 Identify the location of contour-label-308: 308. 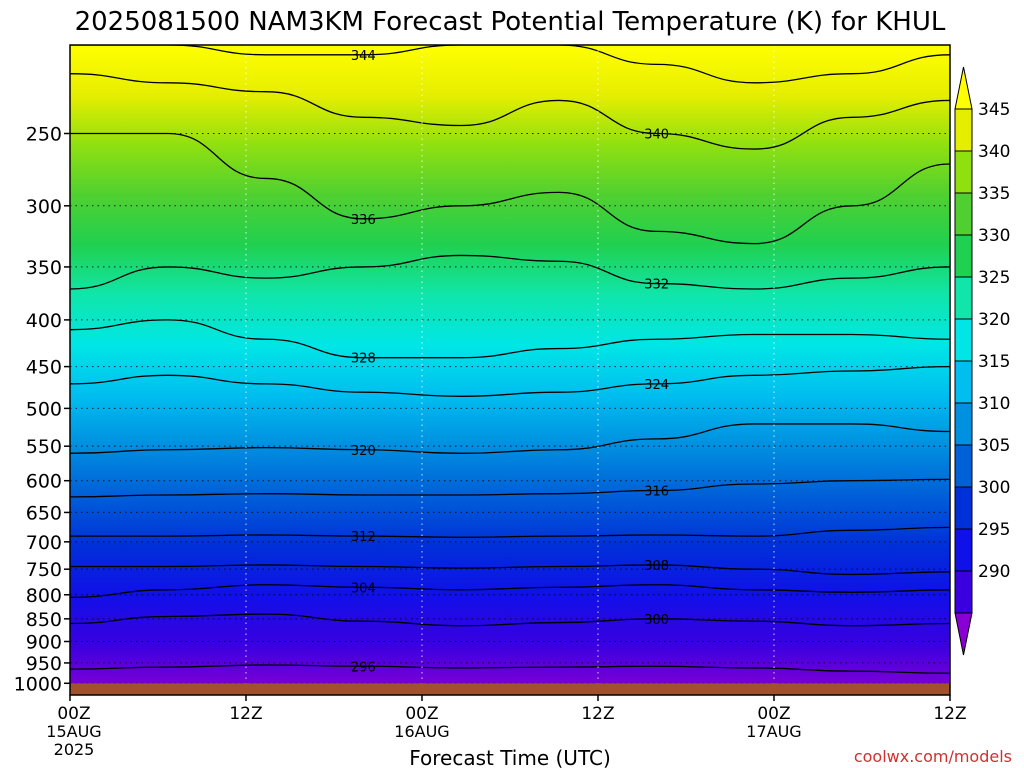
(656, 566).